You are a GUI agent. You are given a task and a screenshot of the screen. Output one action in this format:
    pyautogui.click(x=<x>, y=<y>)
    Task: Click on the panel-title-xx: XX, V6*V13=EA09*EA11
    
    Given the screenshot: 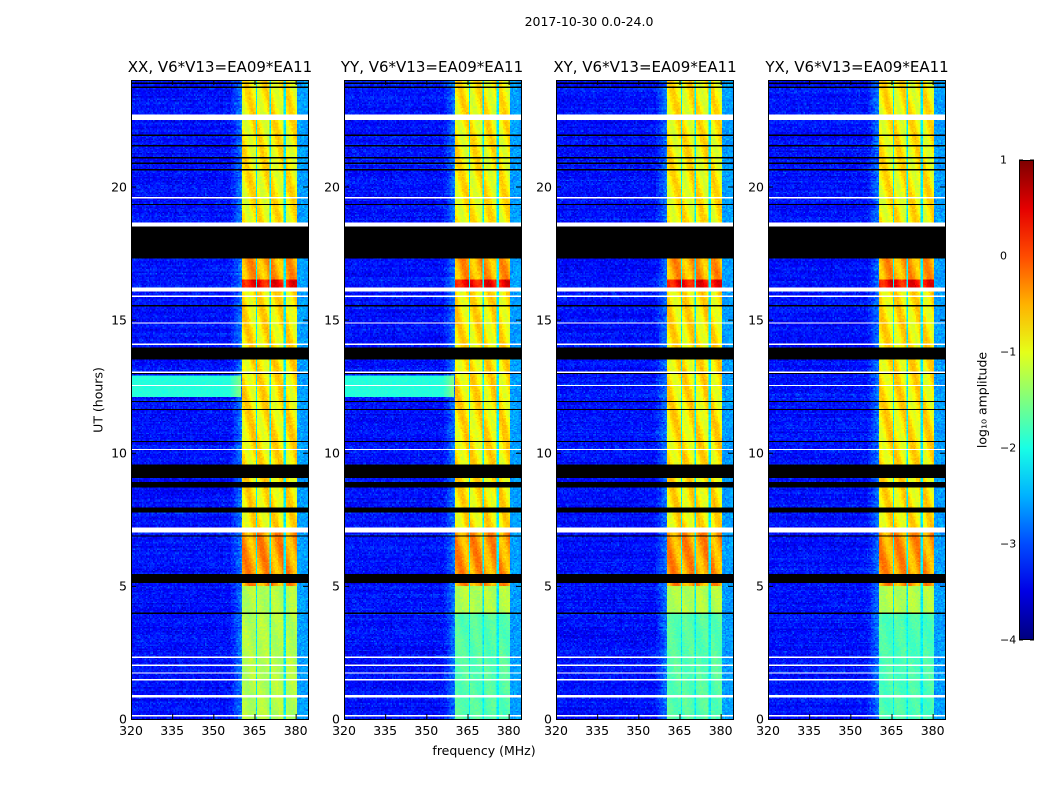 What is the action you would take?
    pyautogui.click(x=220, y=67)
    